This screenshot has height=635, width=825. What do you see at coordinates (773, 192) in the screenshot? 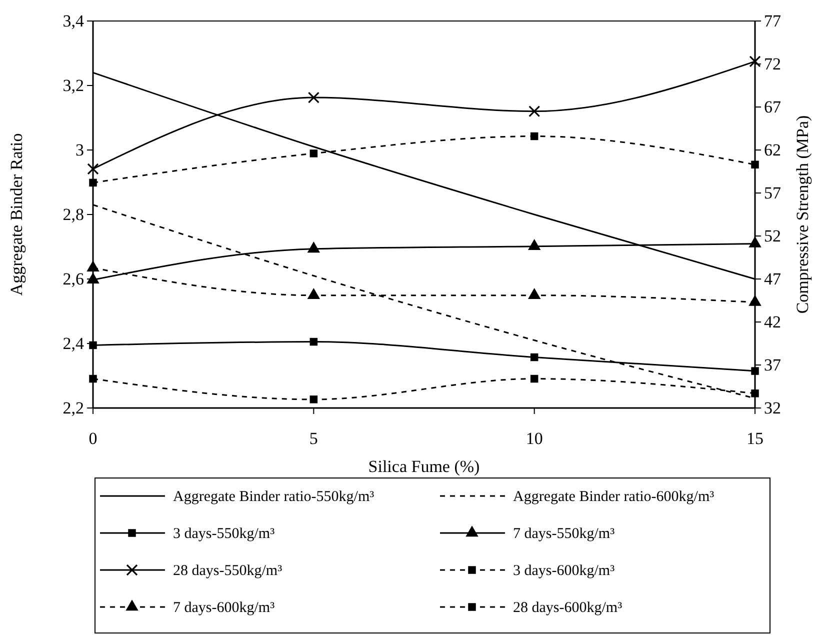
I see `y2-tick-label: 57` at bounding box center [773, 192].